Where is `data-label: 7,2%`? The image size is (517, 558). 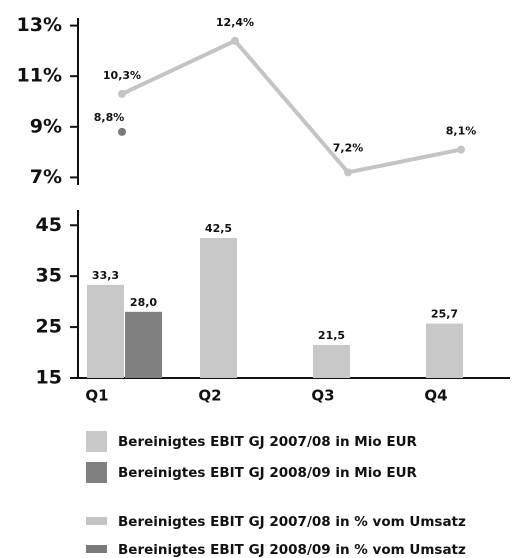
data-label: 7,2% is located at coordinates (348, 147).